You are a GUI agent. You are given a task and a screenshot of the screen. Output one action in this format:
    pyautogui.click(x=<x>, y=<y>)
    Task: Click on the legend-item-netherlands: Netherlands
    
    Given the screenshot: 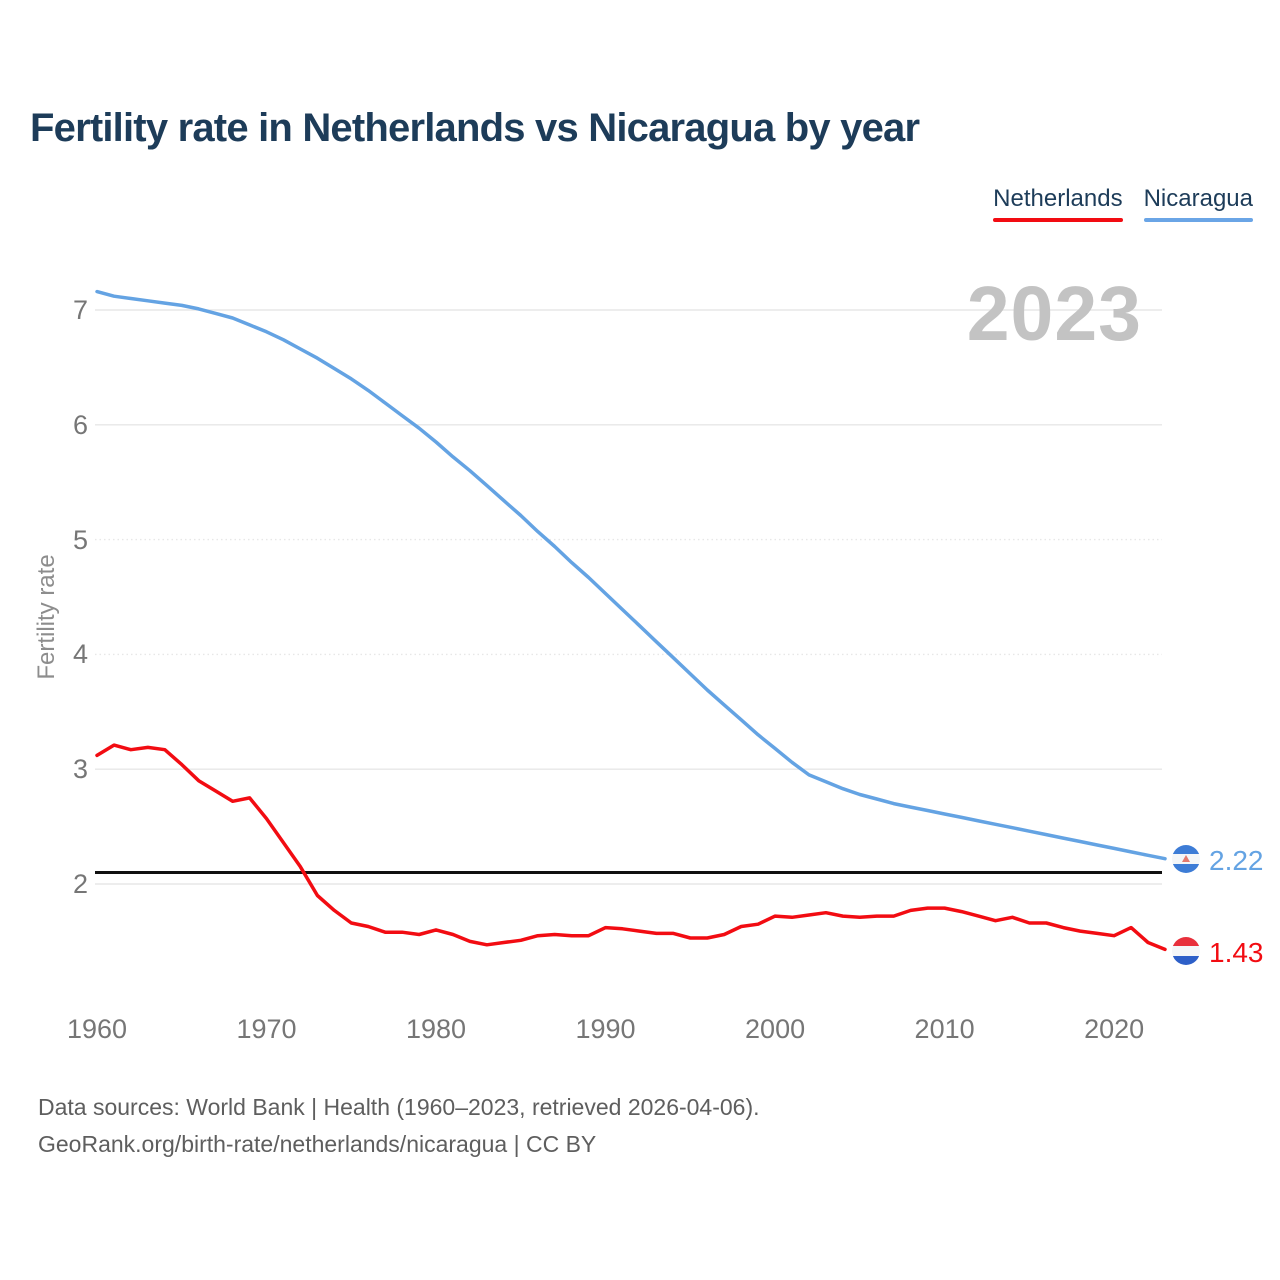 What is the action you would take?
    pyautogui.click(x=1058, y=203)
    